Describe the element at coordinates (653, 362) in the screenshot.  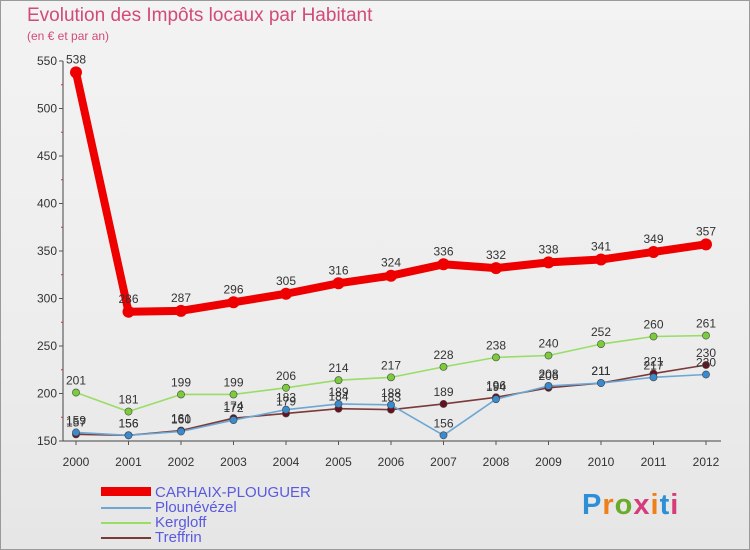
I see `data-label: 221` at that location.